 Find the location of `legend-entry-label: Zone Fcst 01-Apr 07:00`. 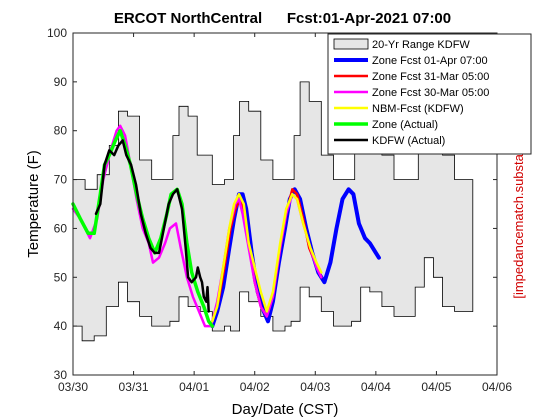

legend-entry-label: Zone Fcst 01-Apr 07:00 is located at coordinates (430, 61).